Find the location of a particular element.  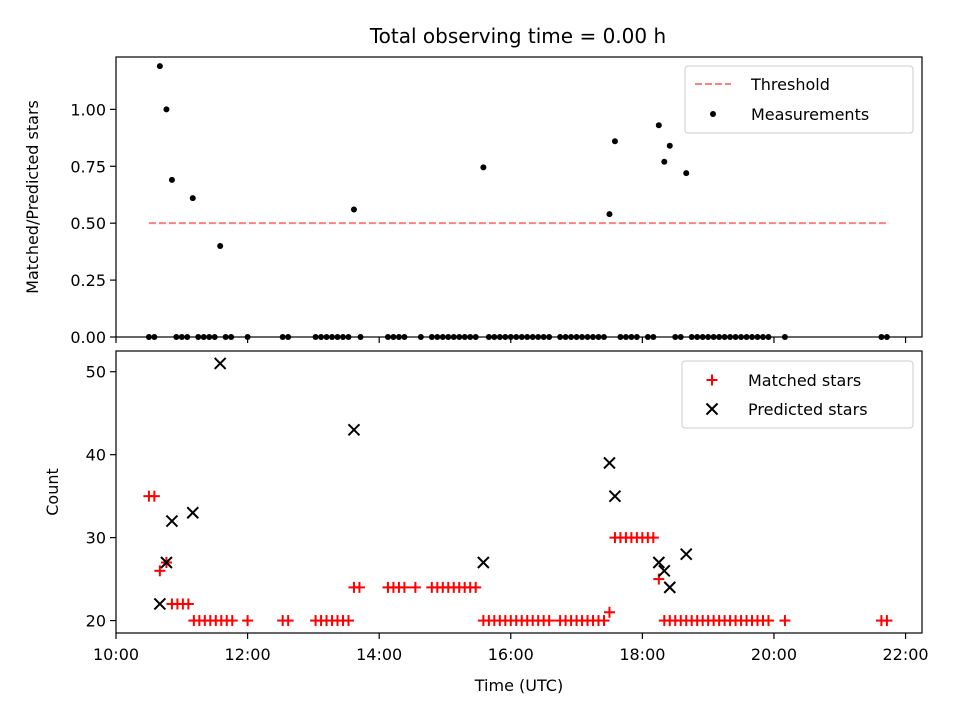

x-tick-label: 18:00 is located at coordinates (642, 654).